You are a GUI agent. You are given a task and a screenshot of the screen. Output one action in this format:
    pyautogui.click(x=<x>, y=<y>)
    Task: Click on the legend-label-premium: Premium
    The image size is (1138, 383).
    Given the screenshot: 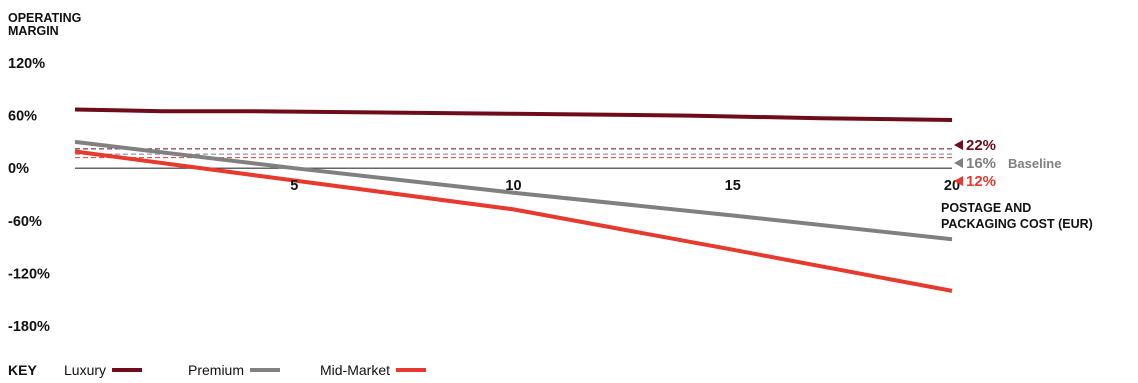 What is the action you would take?
    pyautogui.click(x=216, y=370)
    